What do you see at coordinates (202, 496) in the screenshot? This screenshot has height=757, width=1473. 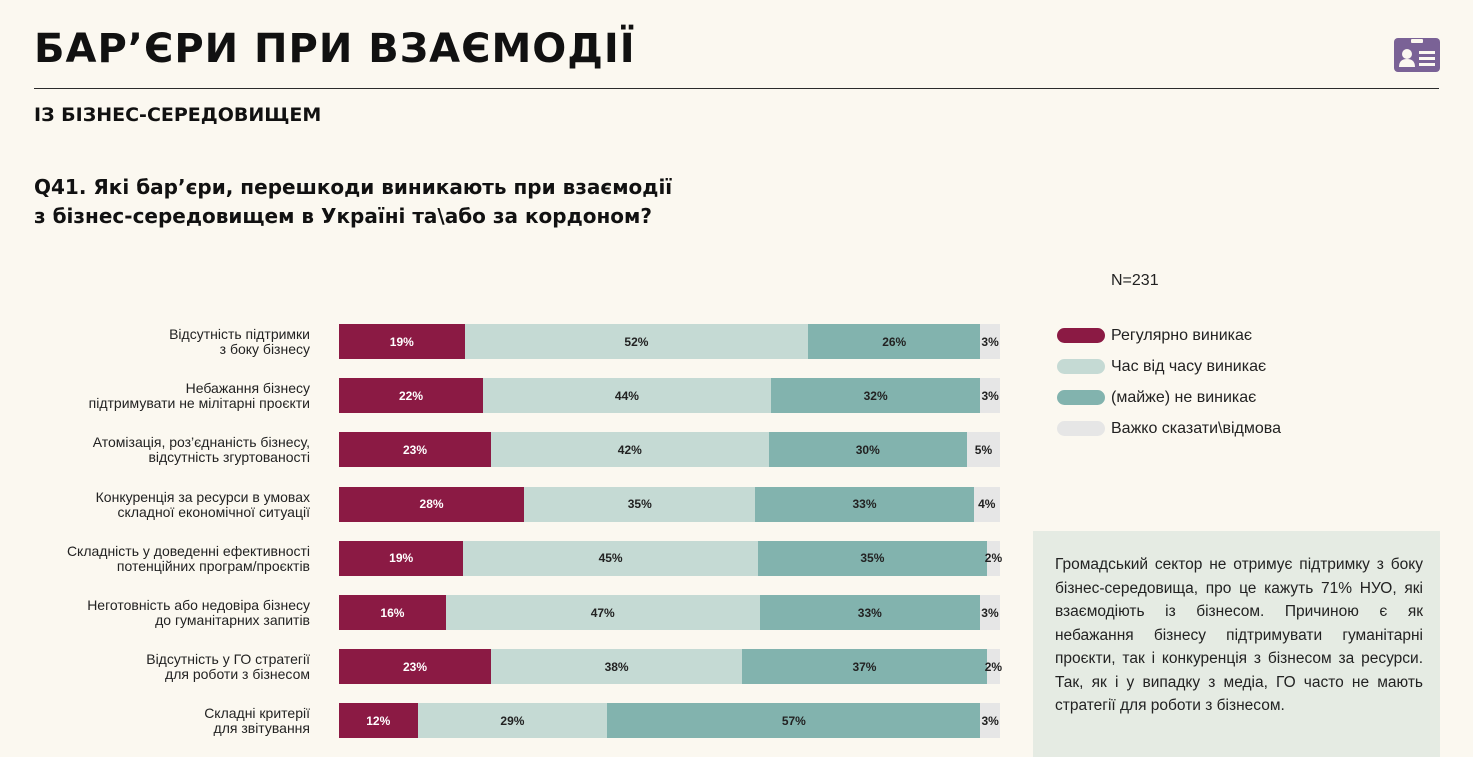 I see `category-label-line: Конкуренція за ресурси в умовах` at bounding box center [202, 496].